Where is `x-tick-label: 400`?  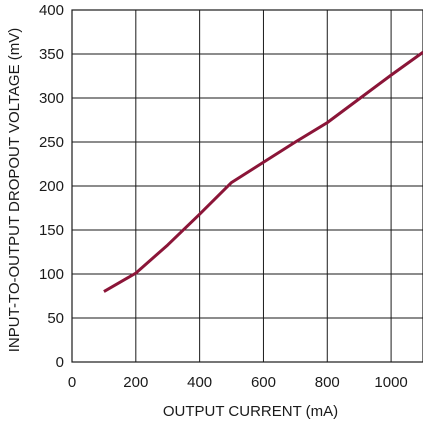 x-tick-label: 400 is located at coordinates (199, 382).